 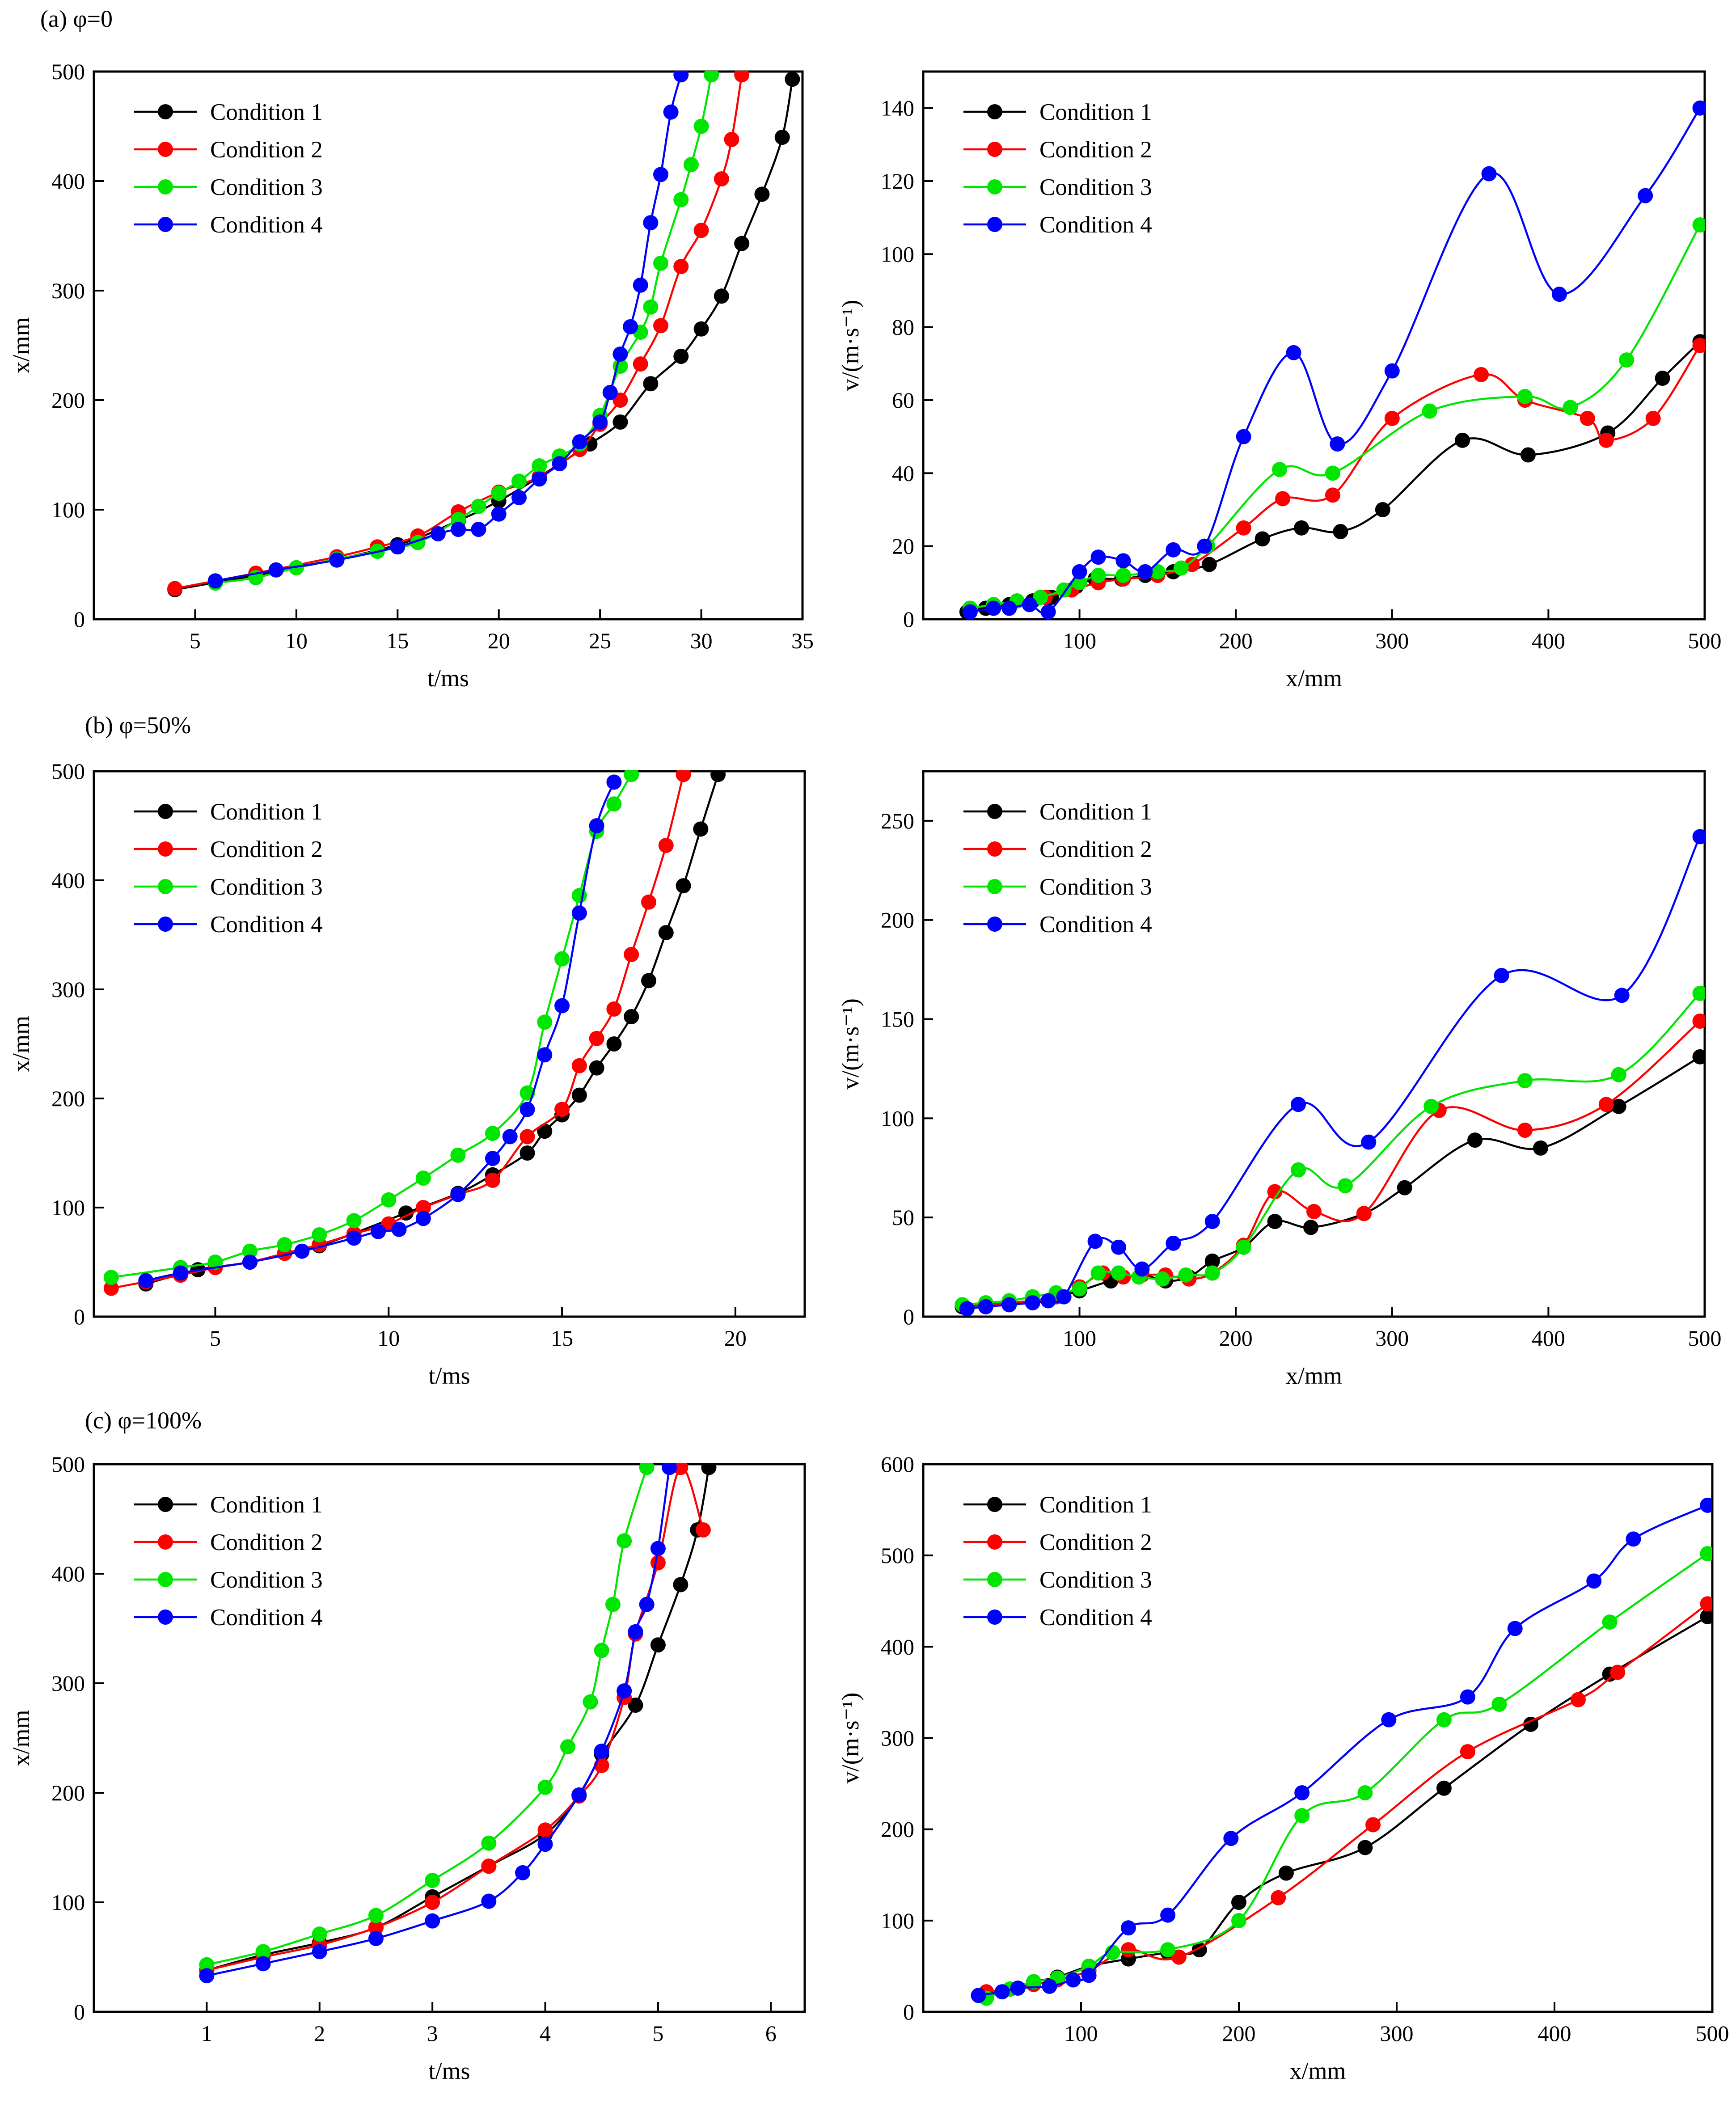 I want to click on y-tick-label: 400, so click(x=68, y=181).